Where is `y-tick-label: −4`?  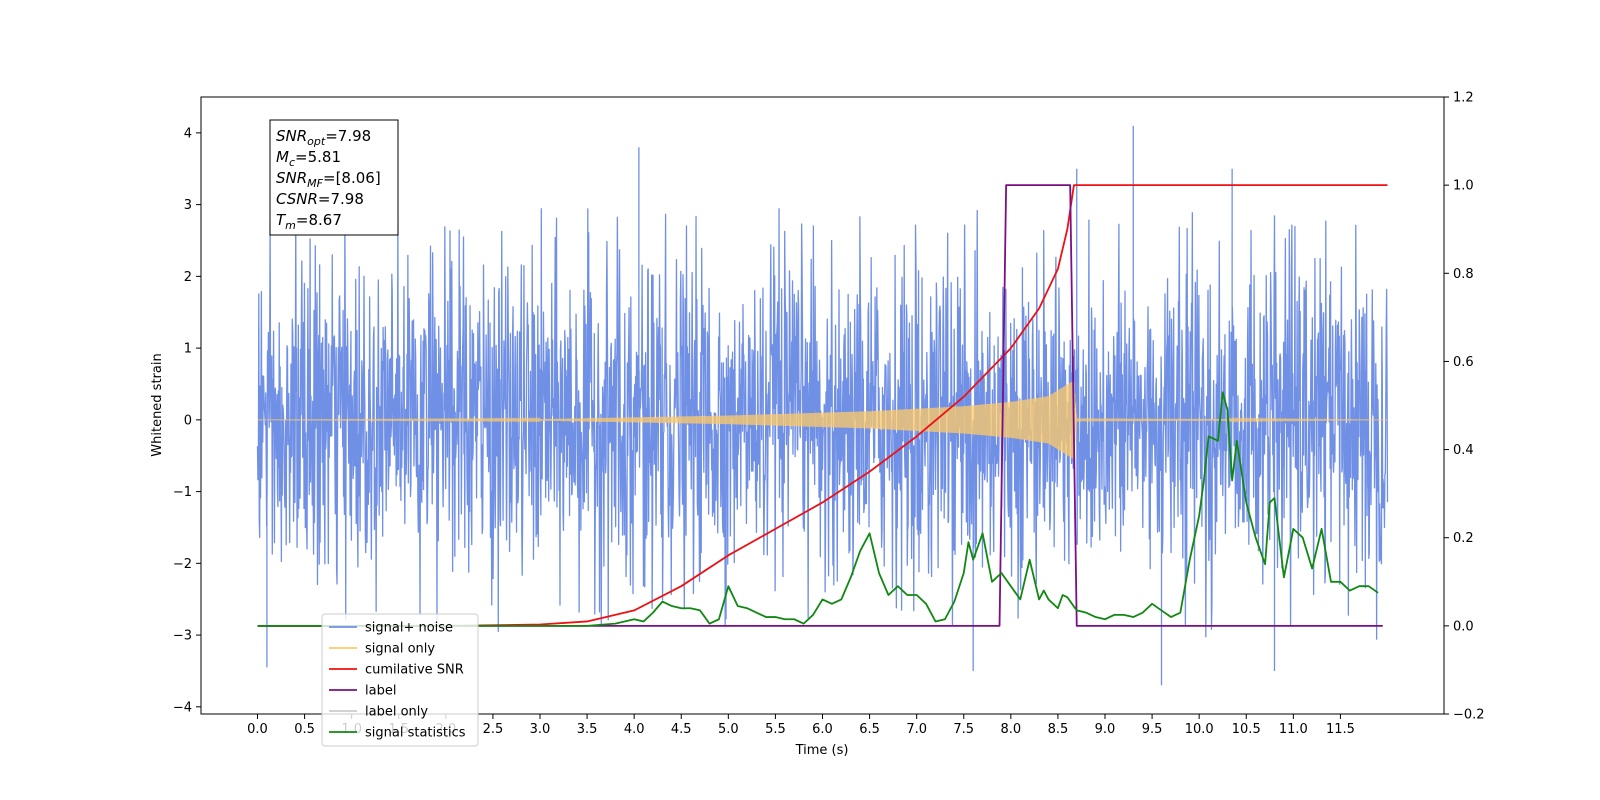
y-tick-label: −4 is located at coordinates (182, 707).